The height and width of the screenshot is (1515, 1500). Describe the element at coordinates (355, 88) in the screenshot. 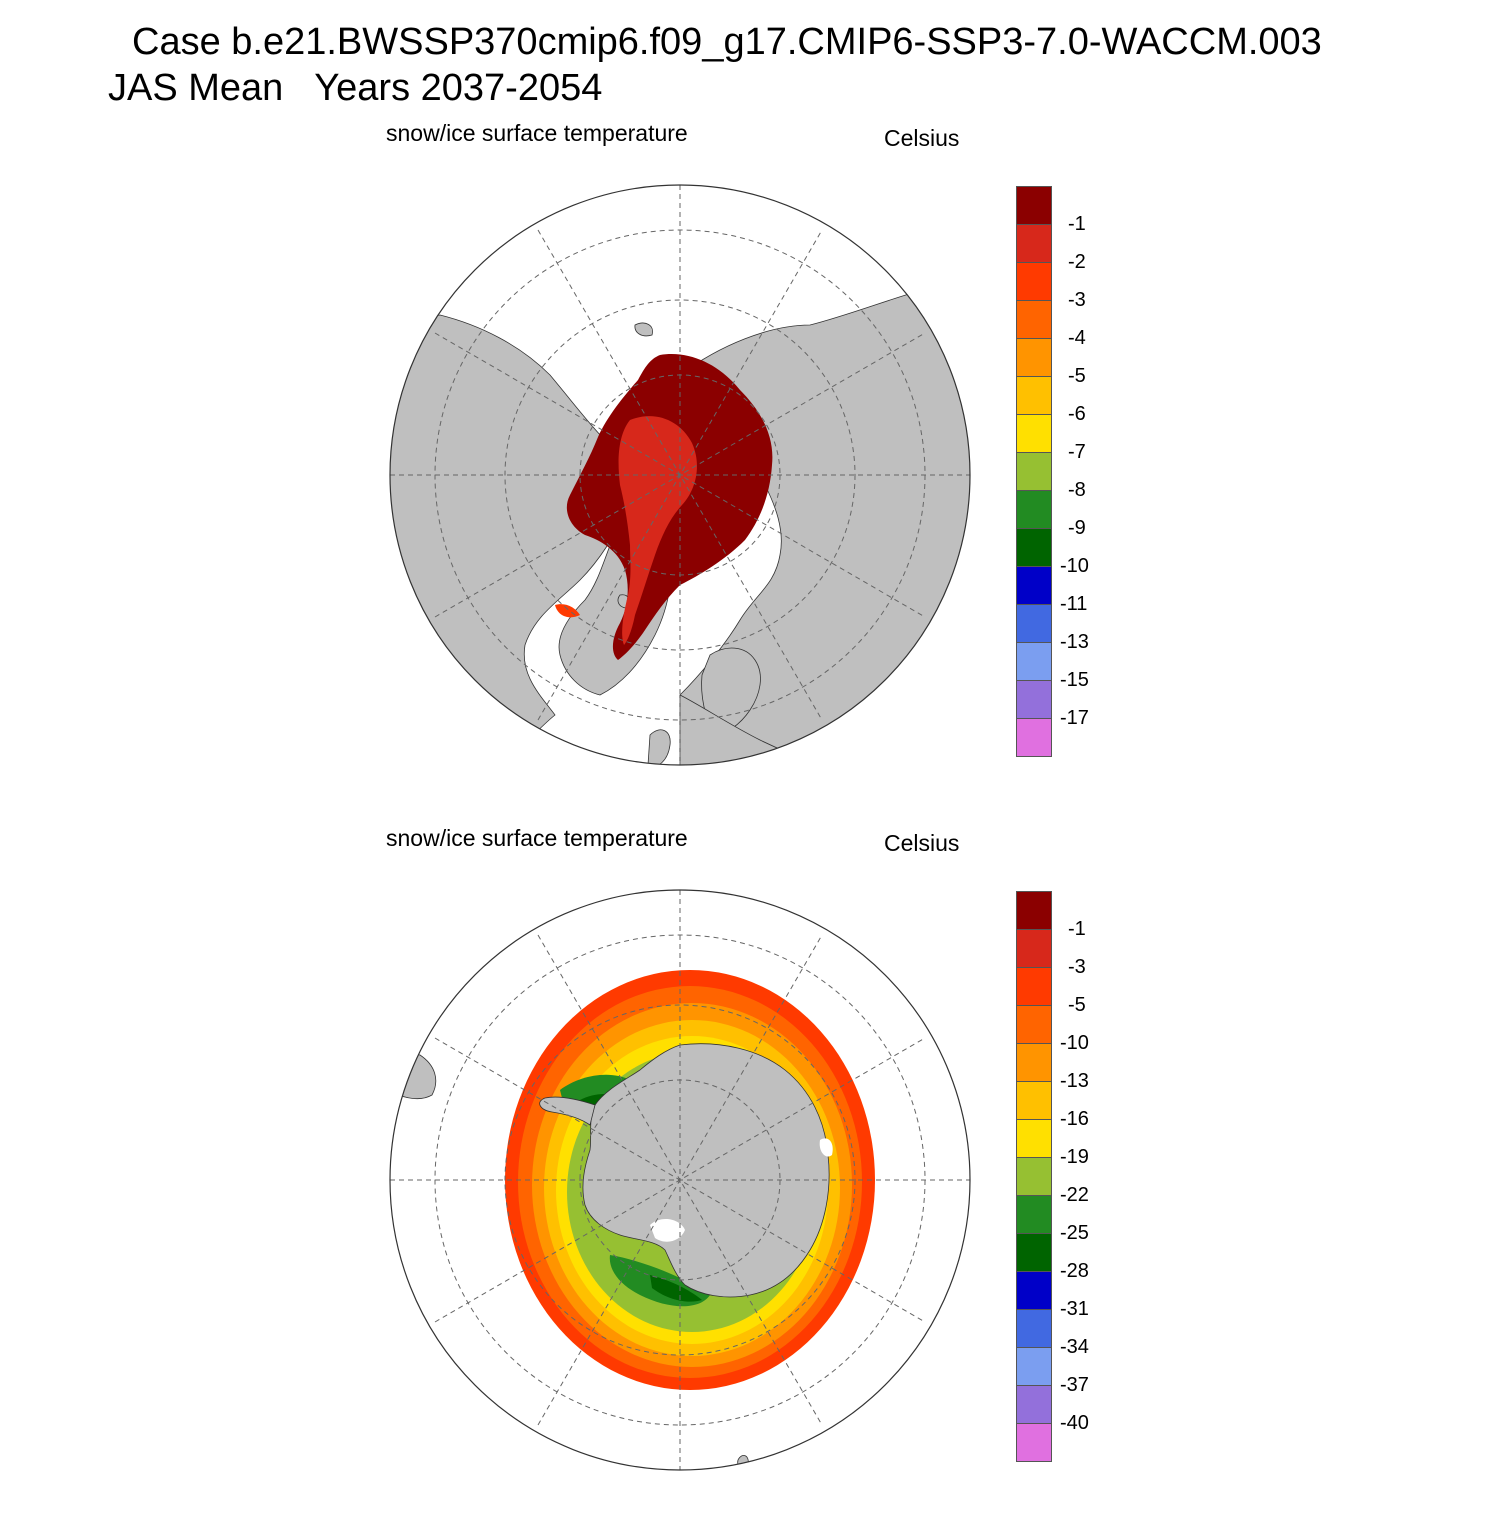

I see `figure-title-period: JAS Mean Years 2037-2054` at that location.